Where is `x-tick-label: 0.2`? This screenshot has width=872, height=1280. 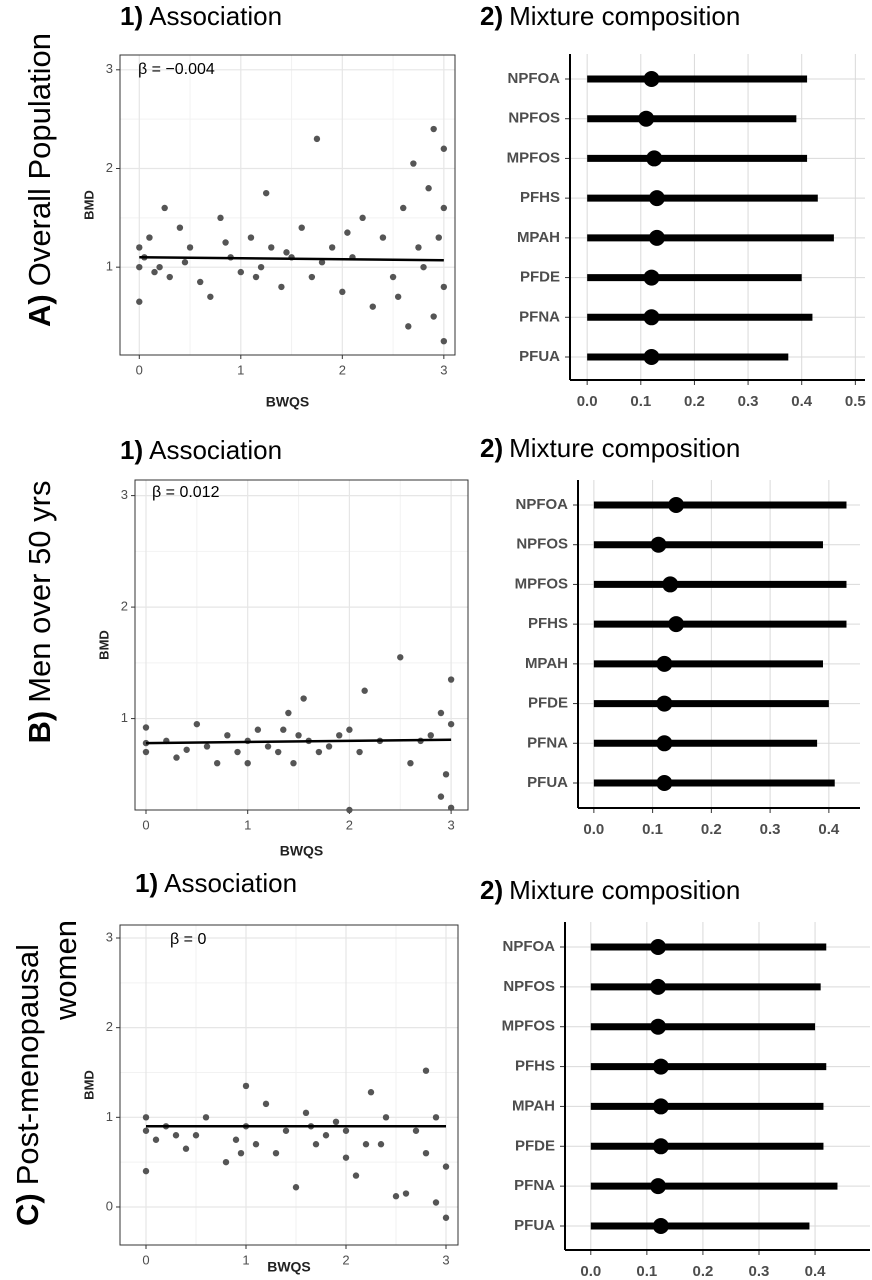
x-tick-label: 0.2 is located at coordinates (694, 401).